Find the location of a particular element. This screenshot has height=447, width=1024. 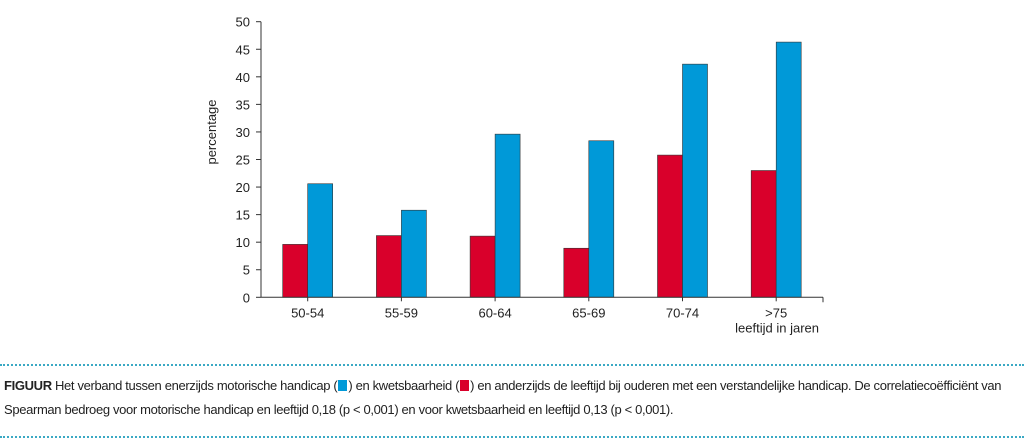

x-tick-label: >75 is located at coordinates (776, 312).